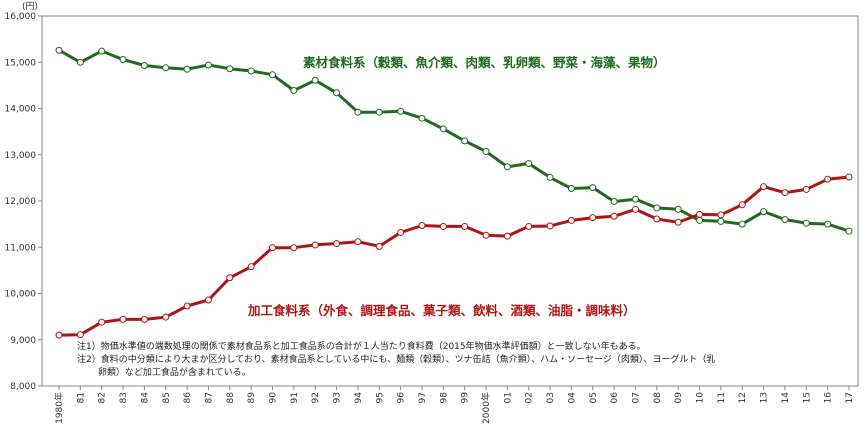 The width and height of the screenshot is (867, 442). Describe the element at coordinates (402, 398) in the screenshot. I see `x-tick-label: 96` at that location.